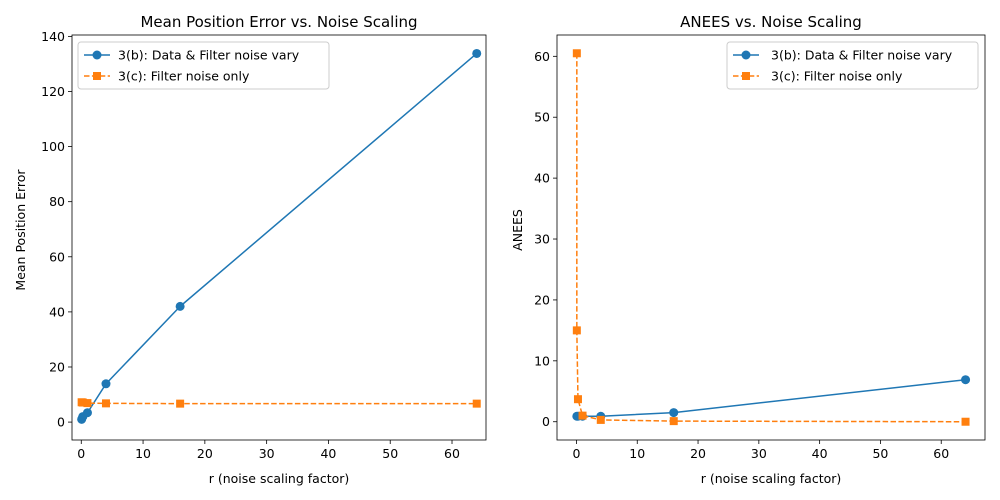  What do you see at coordinates (278, 22) in the screenshot?
I see `chart-title: Mean Position Error vs. Noise Scaling` at bounding box center [278, 22].